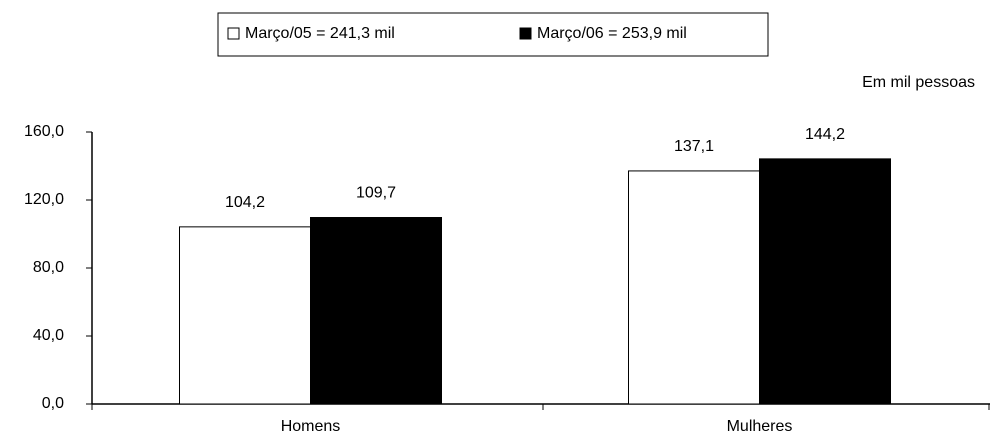 The height and width of the screenshot is (444, 992). Describe the element at coordinates (760, 426) in the screenshot. I see `x-tick-label: Mulheres` at that location.